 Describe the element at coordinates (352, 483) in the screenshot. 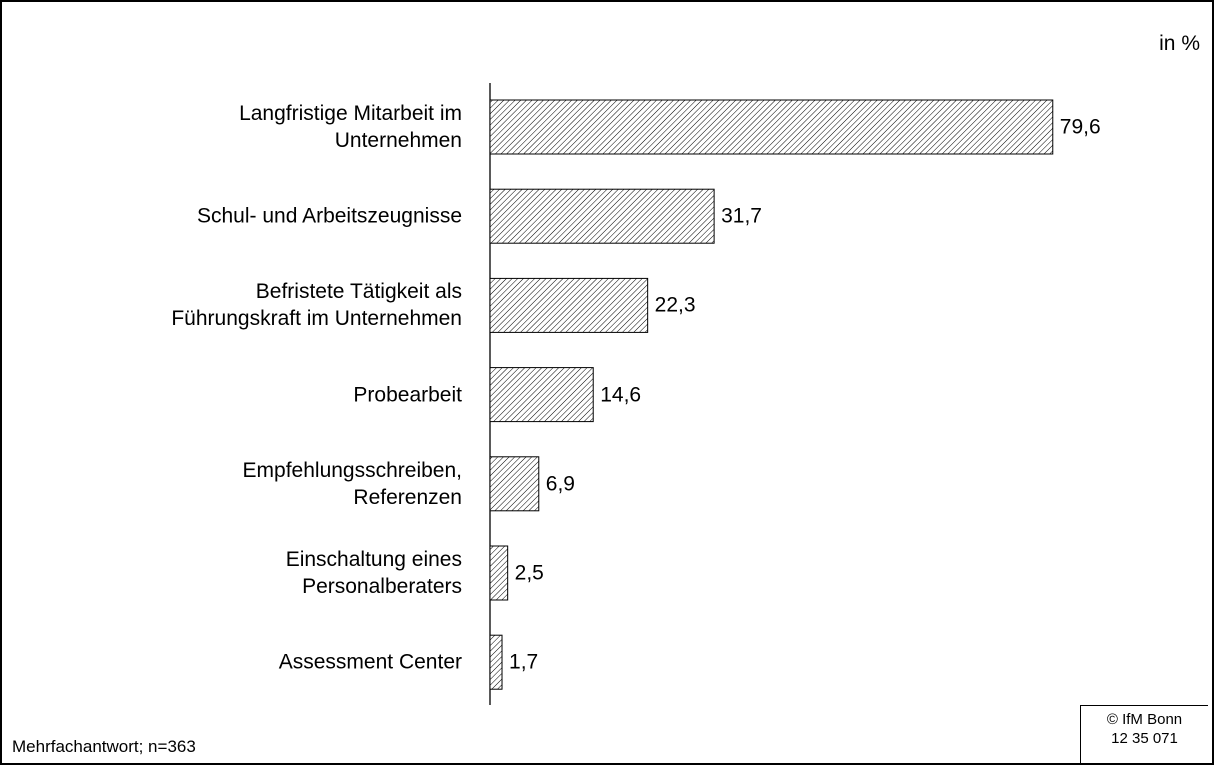

I see `category-label: Empfehlungsschreiben, Referenzen` at that location.